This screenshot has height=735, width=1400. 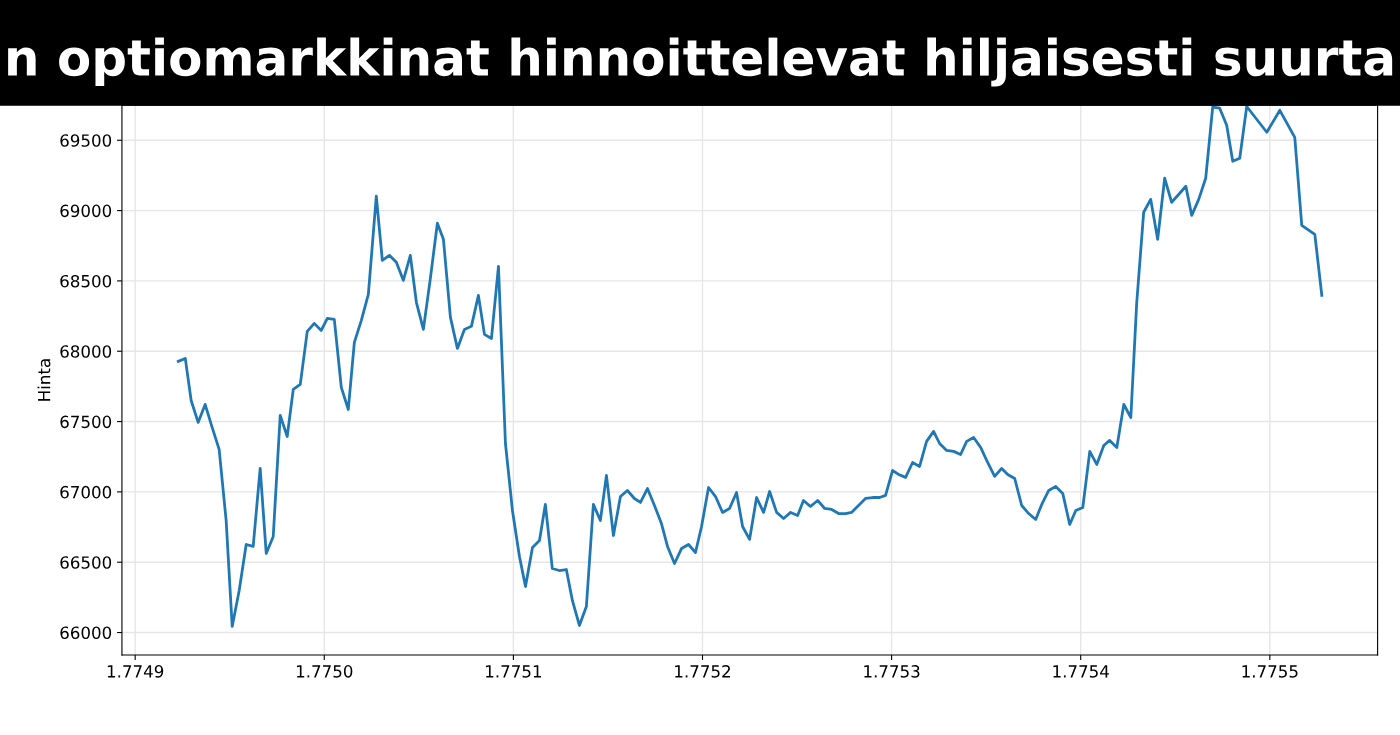 What do you see at coordinates (514, 671) in the screenshot?
I see `x-tick-label: 1.7751` at bounding box center [514, 671].